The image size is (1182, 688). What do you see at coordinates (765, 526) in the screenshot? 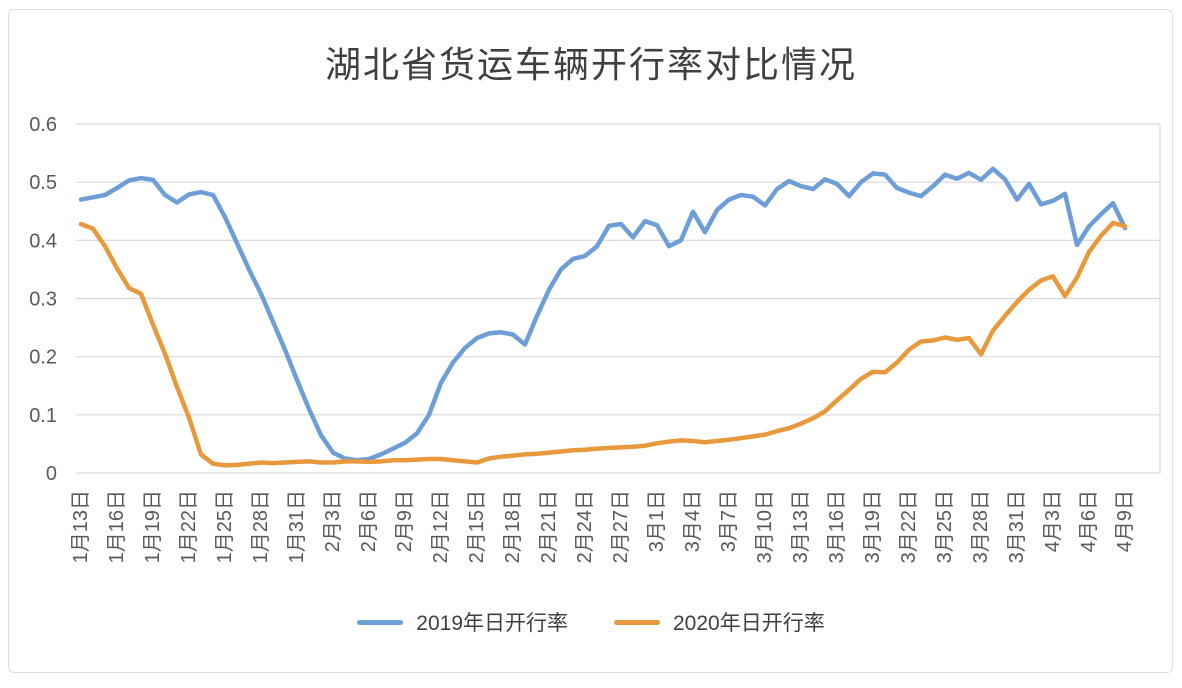
I see `x-tick-label: 3月10日` at bounding box center [765, 526].